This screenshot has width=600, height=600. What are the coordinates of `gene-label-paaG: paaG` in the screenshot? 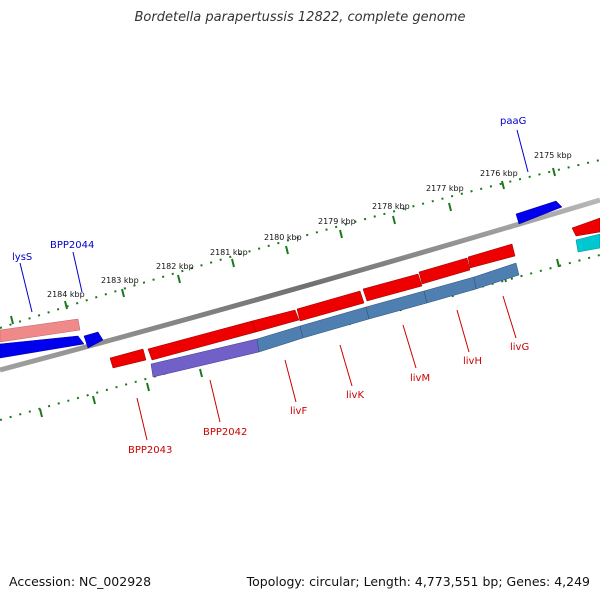 It's located at (513, 121).